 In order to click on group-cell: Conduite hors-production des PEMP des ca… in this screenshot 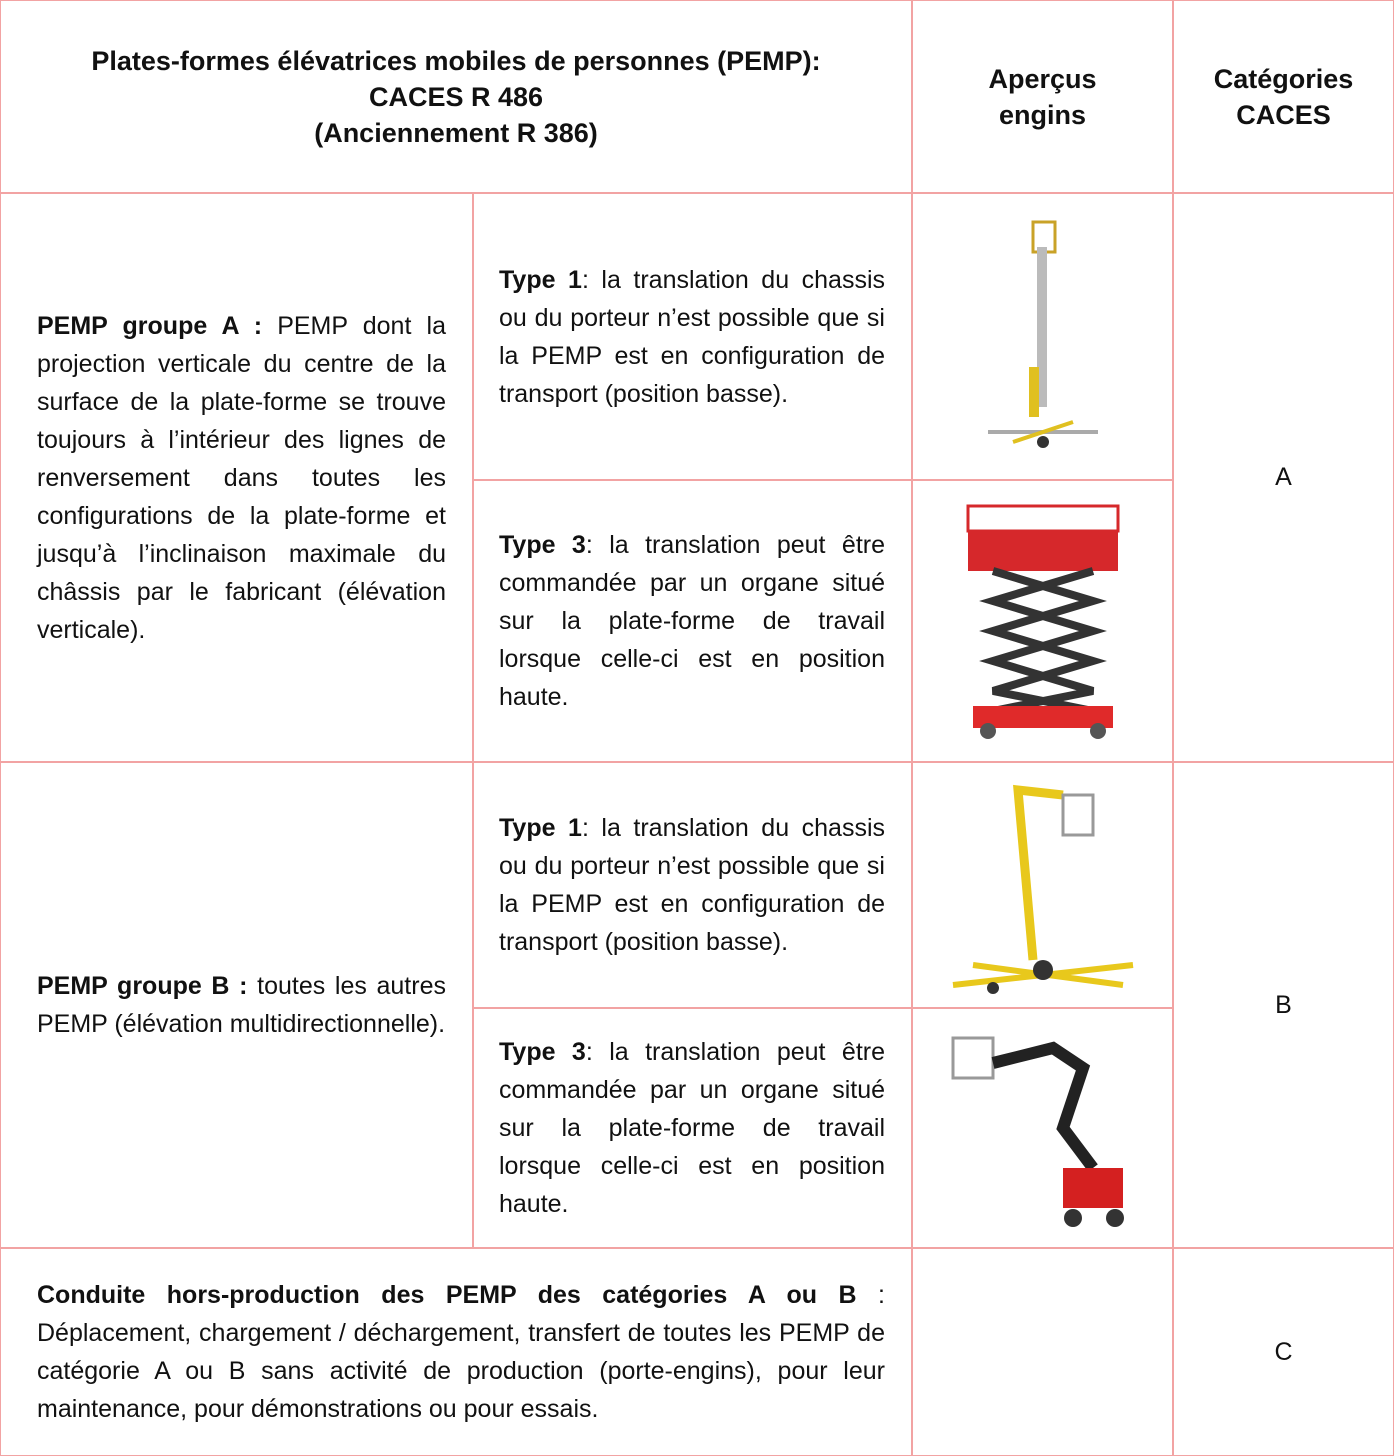, I will do `click(456, 1352)`.